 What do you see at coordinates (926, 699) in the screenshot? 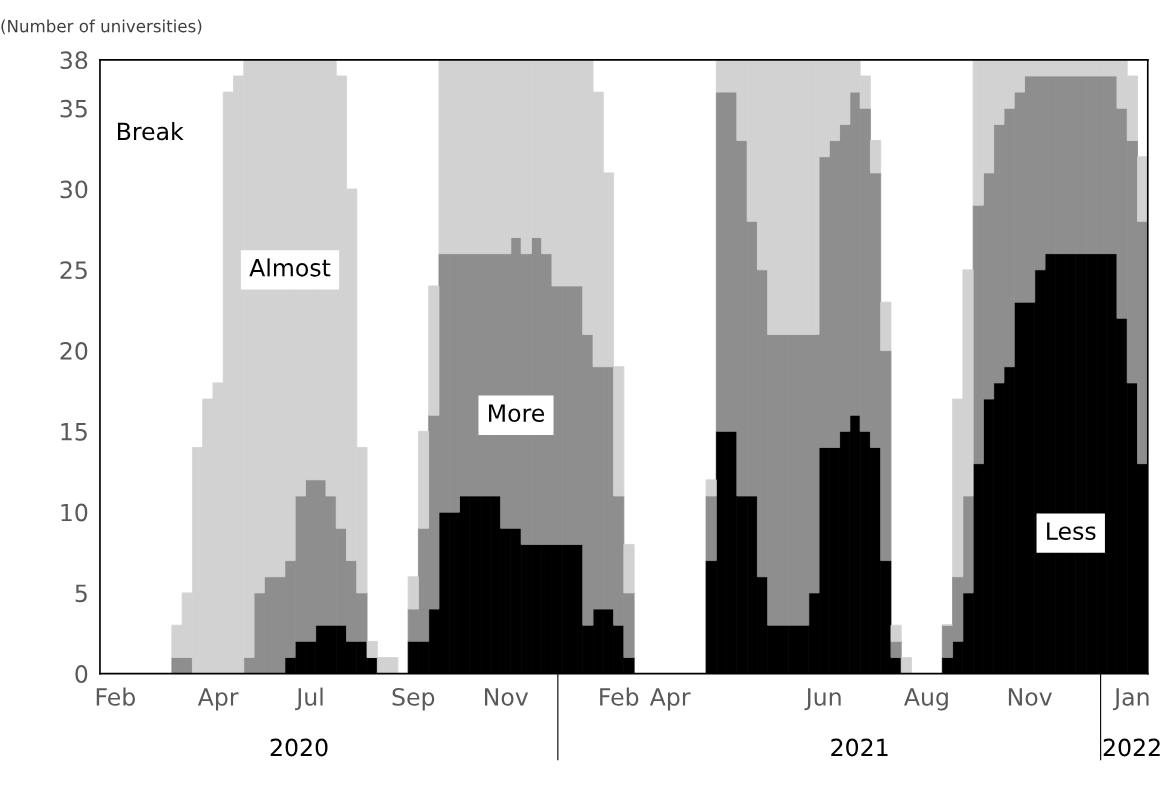
I see `x-tick-label: Aug` at bounding box center [926, 699].